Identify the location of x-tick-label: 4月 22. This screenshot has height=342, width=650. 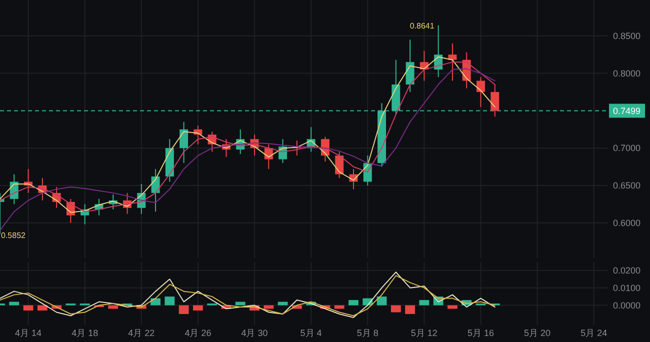
(141, 333).